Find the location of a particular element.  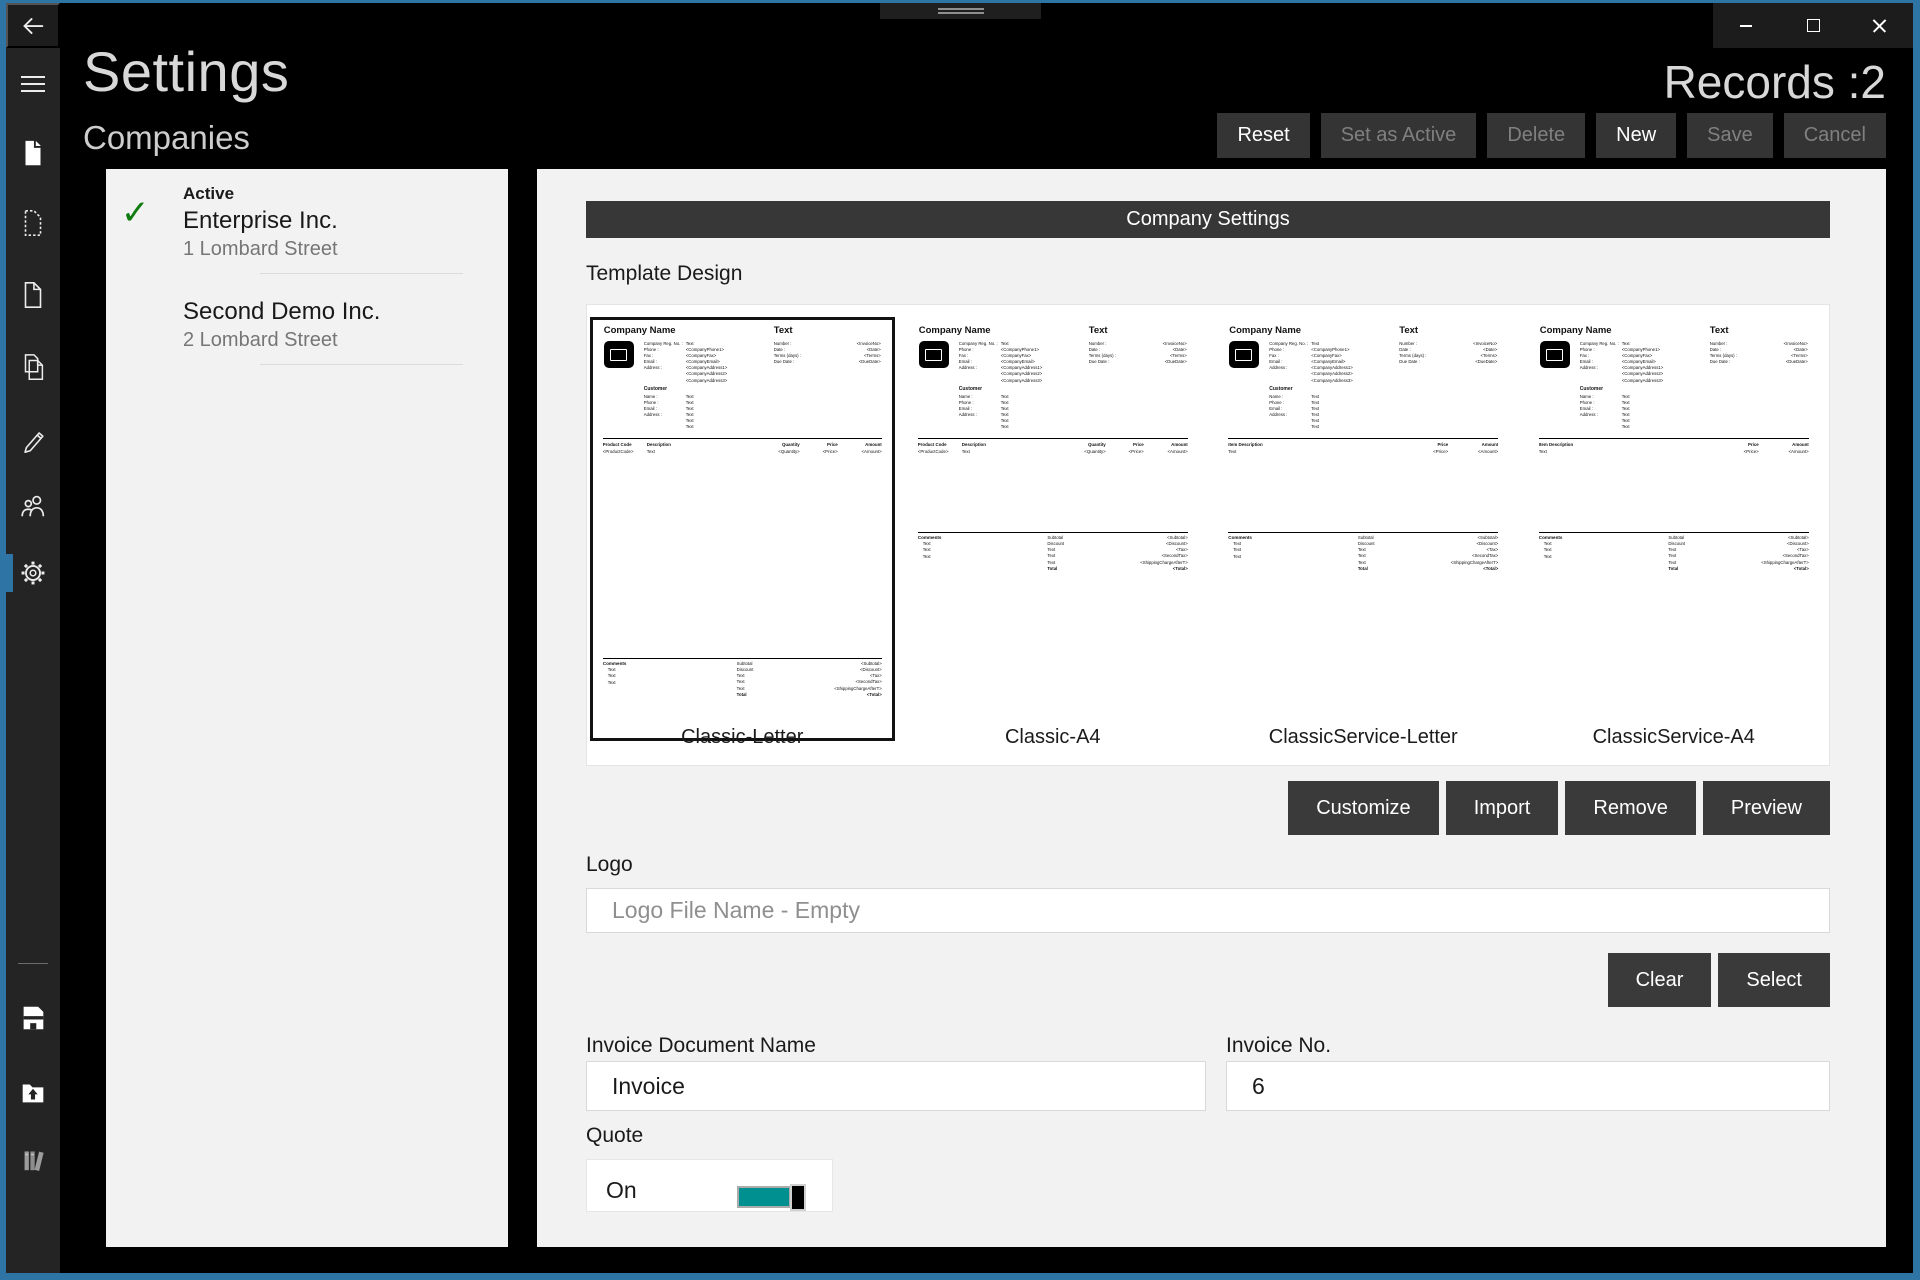

field-row: Company Reg. No. : Text is located at coordinates (686, 344).